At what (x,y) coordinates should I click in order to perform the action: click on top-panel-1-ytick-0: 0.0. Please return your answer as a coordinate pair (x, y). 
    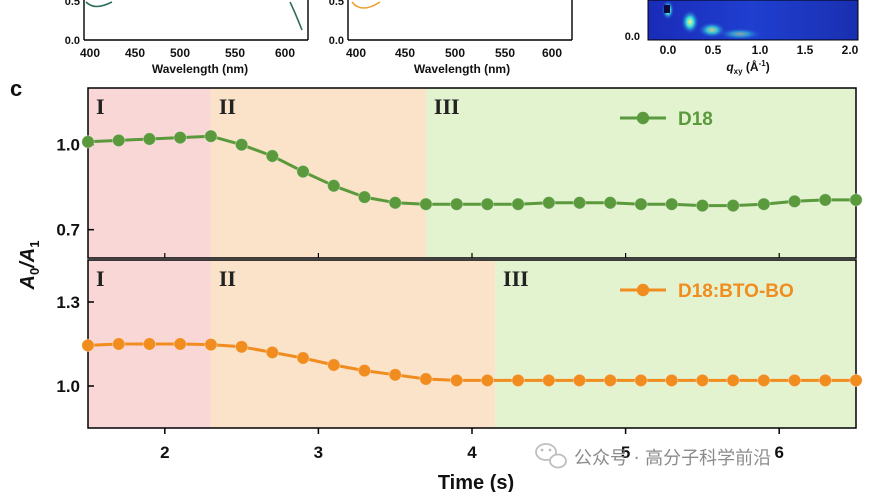
    Looking at the image, I should click on (72, 41).